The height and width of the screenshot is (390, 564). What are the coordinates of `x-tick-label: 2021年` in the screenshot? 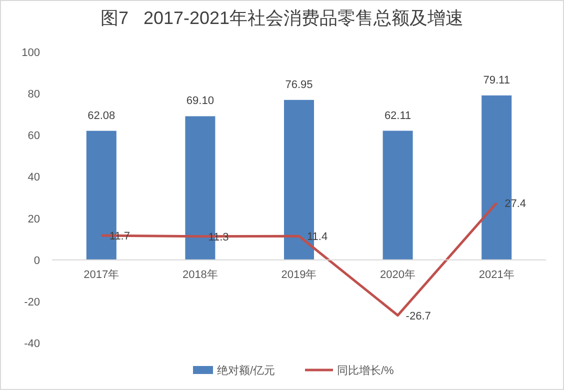 It's located at (496, 274).